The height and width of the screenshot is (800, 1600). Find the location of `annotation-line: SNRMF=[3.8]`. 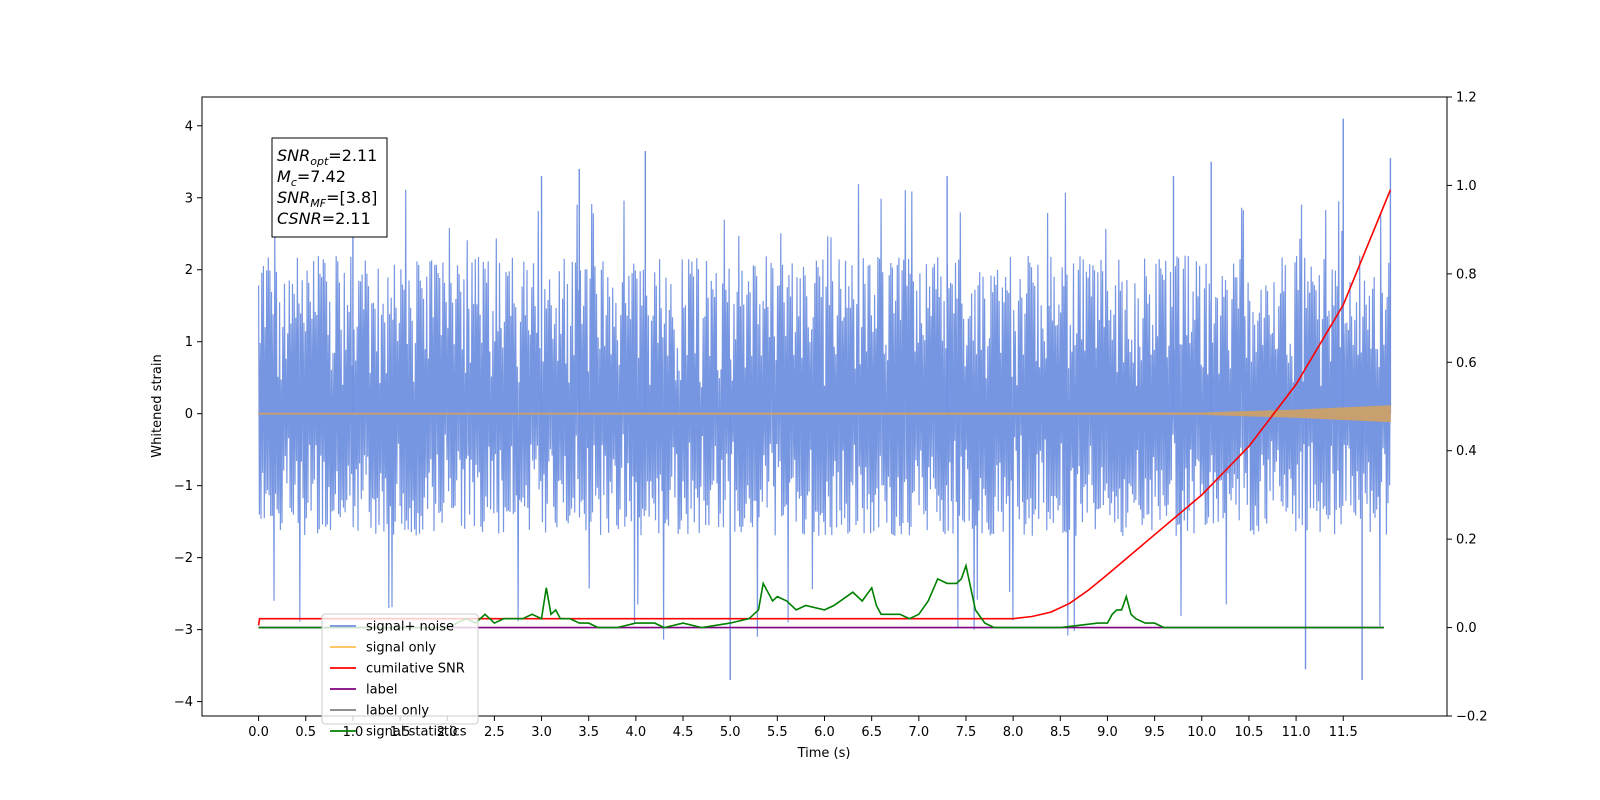

annotation-line: SNRMF=[3.8] is located at coordinates (327, 199).